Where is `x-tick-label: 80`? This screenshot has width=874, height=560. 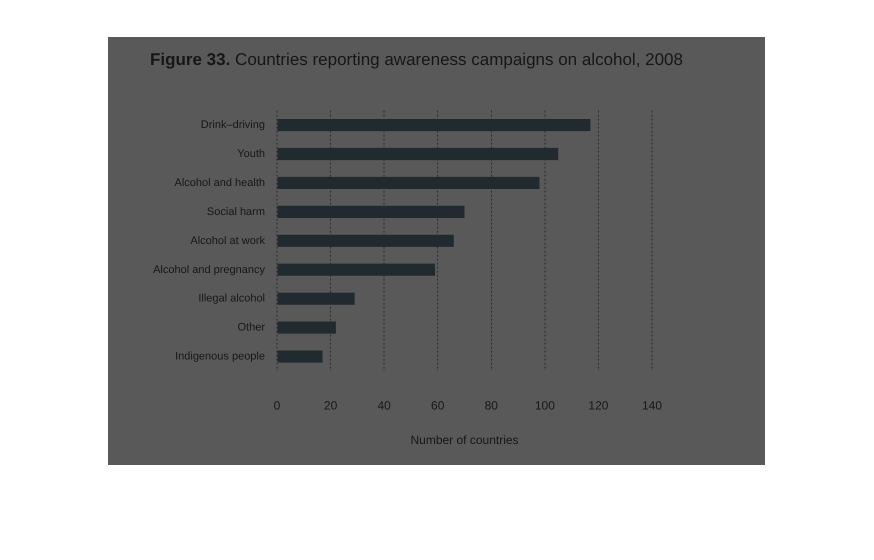
x-tick-label: 80 is located at coordinates (491, 405).